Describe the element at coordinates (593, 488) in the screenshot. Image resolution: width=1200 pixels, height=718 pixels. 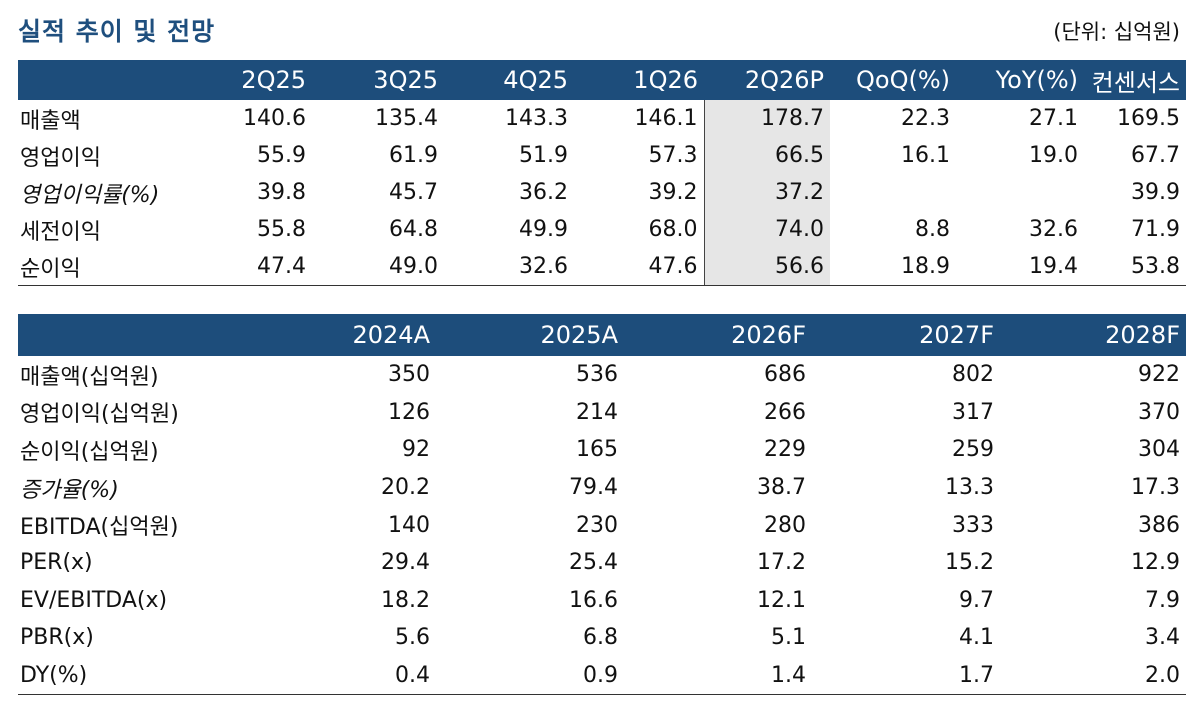
I see `table-cell: 79.4` at that location.